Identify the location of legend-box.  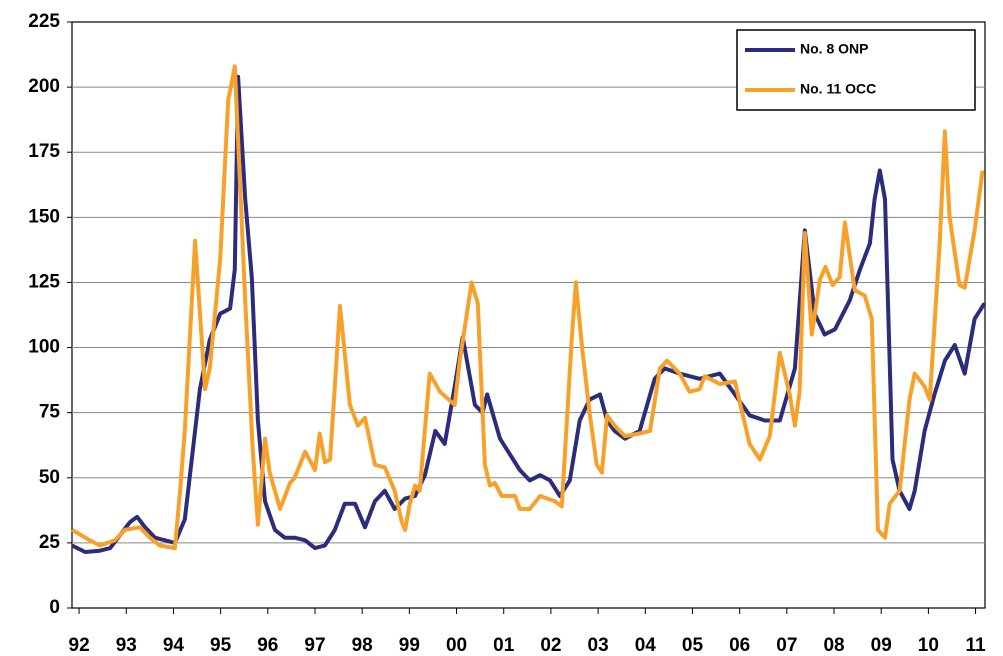
(856, 70).